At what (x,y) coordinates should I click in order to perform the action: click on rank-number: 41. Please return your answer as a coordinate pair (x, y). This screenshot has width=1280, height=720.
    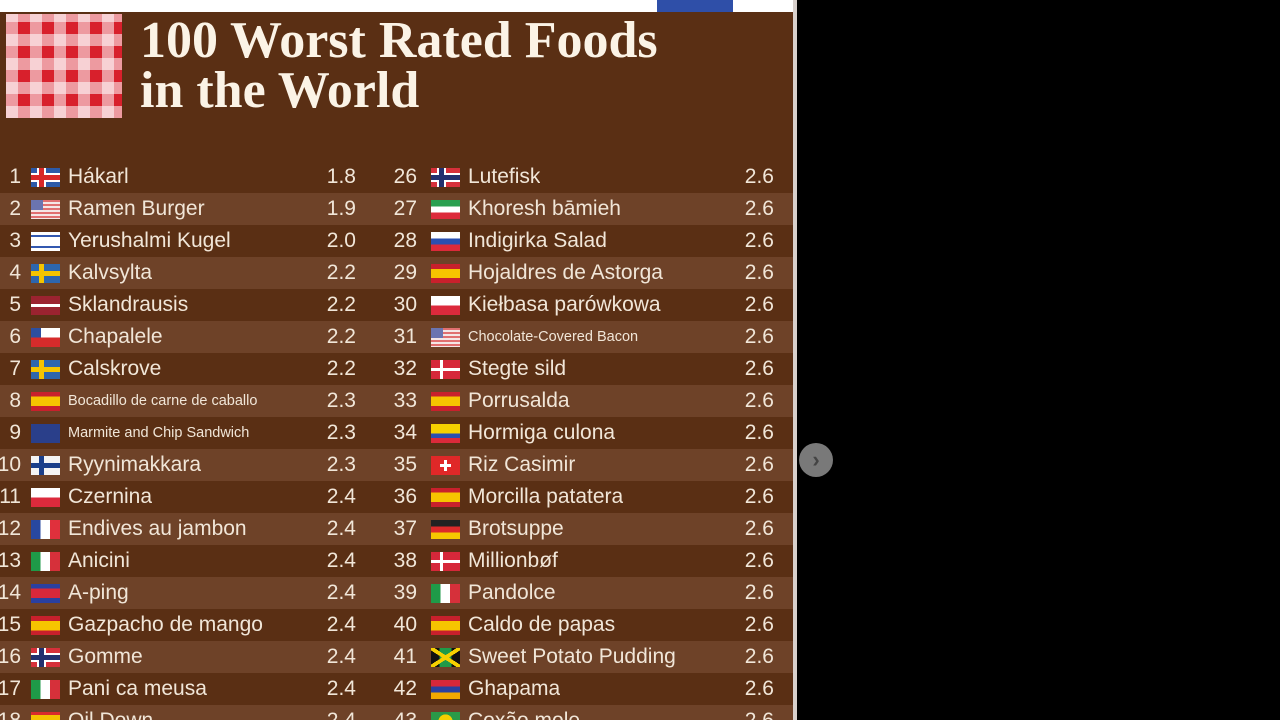
    Looking at the image, I should click on (405, 656).